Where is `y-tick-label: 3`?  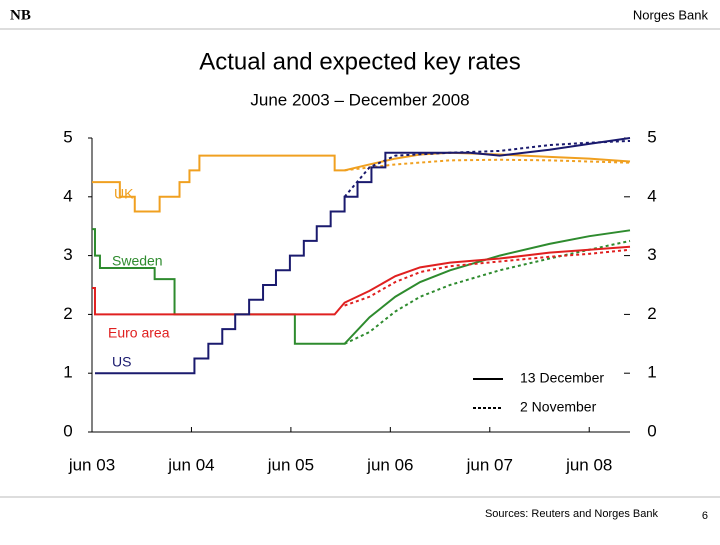 y-tick-label: 3 is located at coordinates (67, 254).